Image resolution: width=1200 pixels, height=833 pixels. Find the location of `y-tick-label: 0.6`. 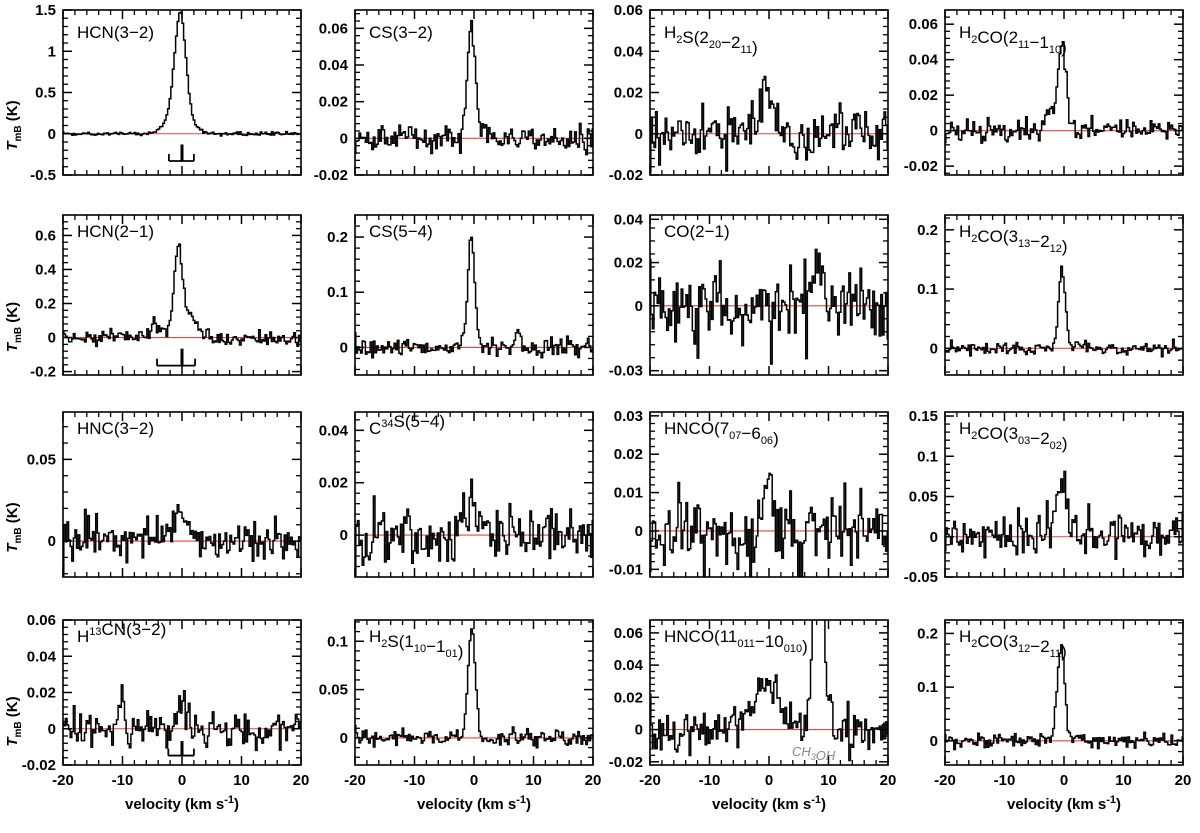

y-tick-label: 0.6 is located at coordinates (45, 235).